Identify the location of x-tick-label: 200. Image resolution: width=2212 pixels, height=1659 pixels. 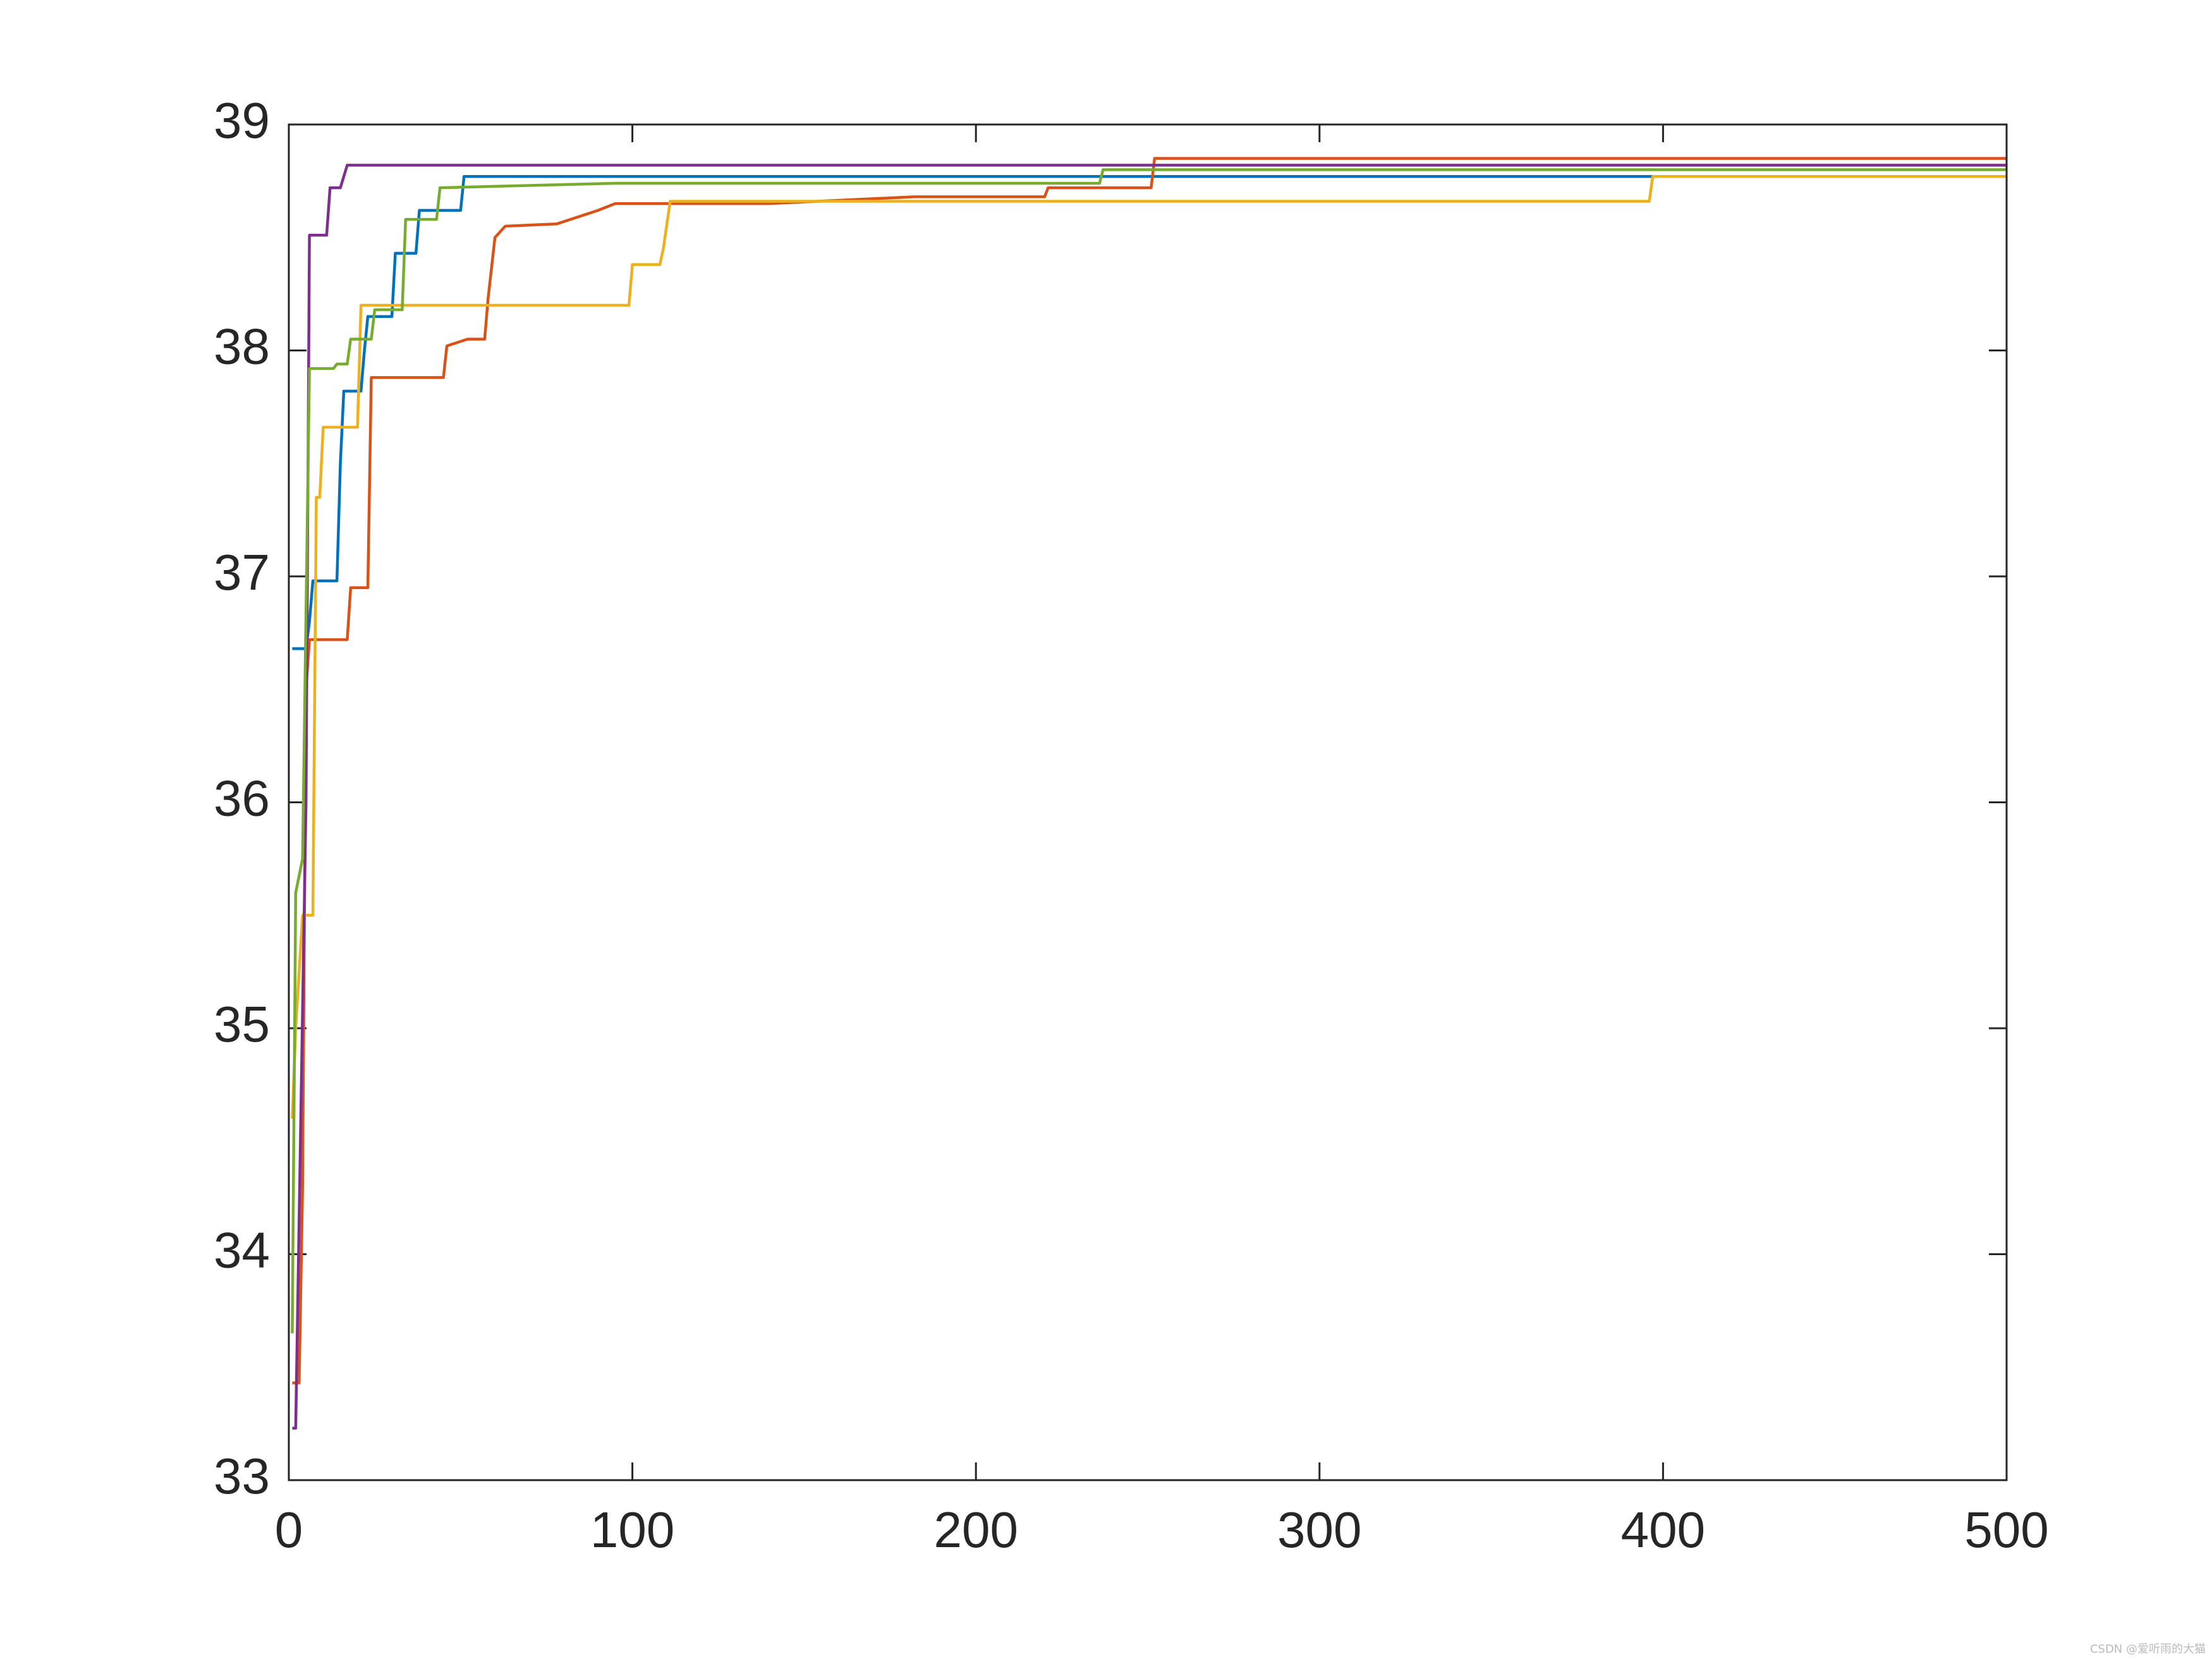
(975, 1530).